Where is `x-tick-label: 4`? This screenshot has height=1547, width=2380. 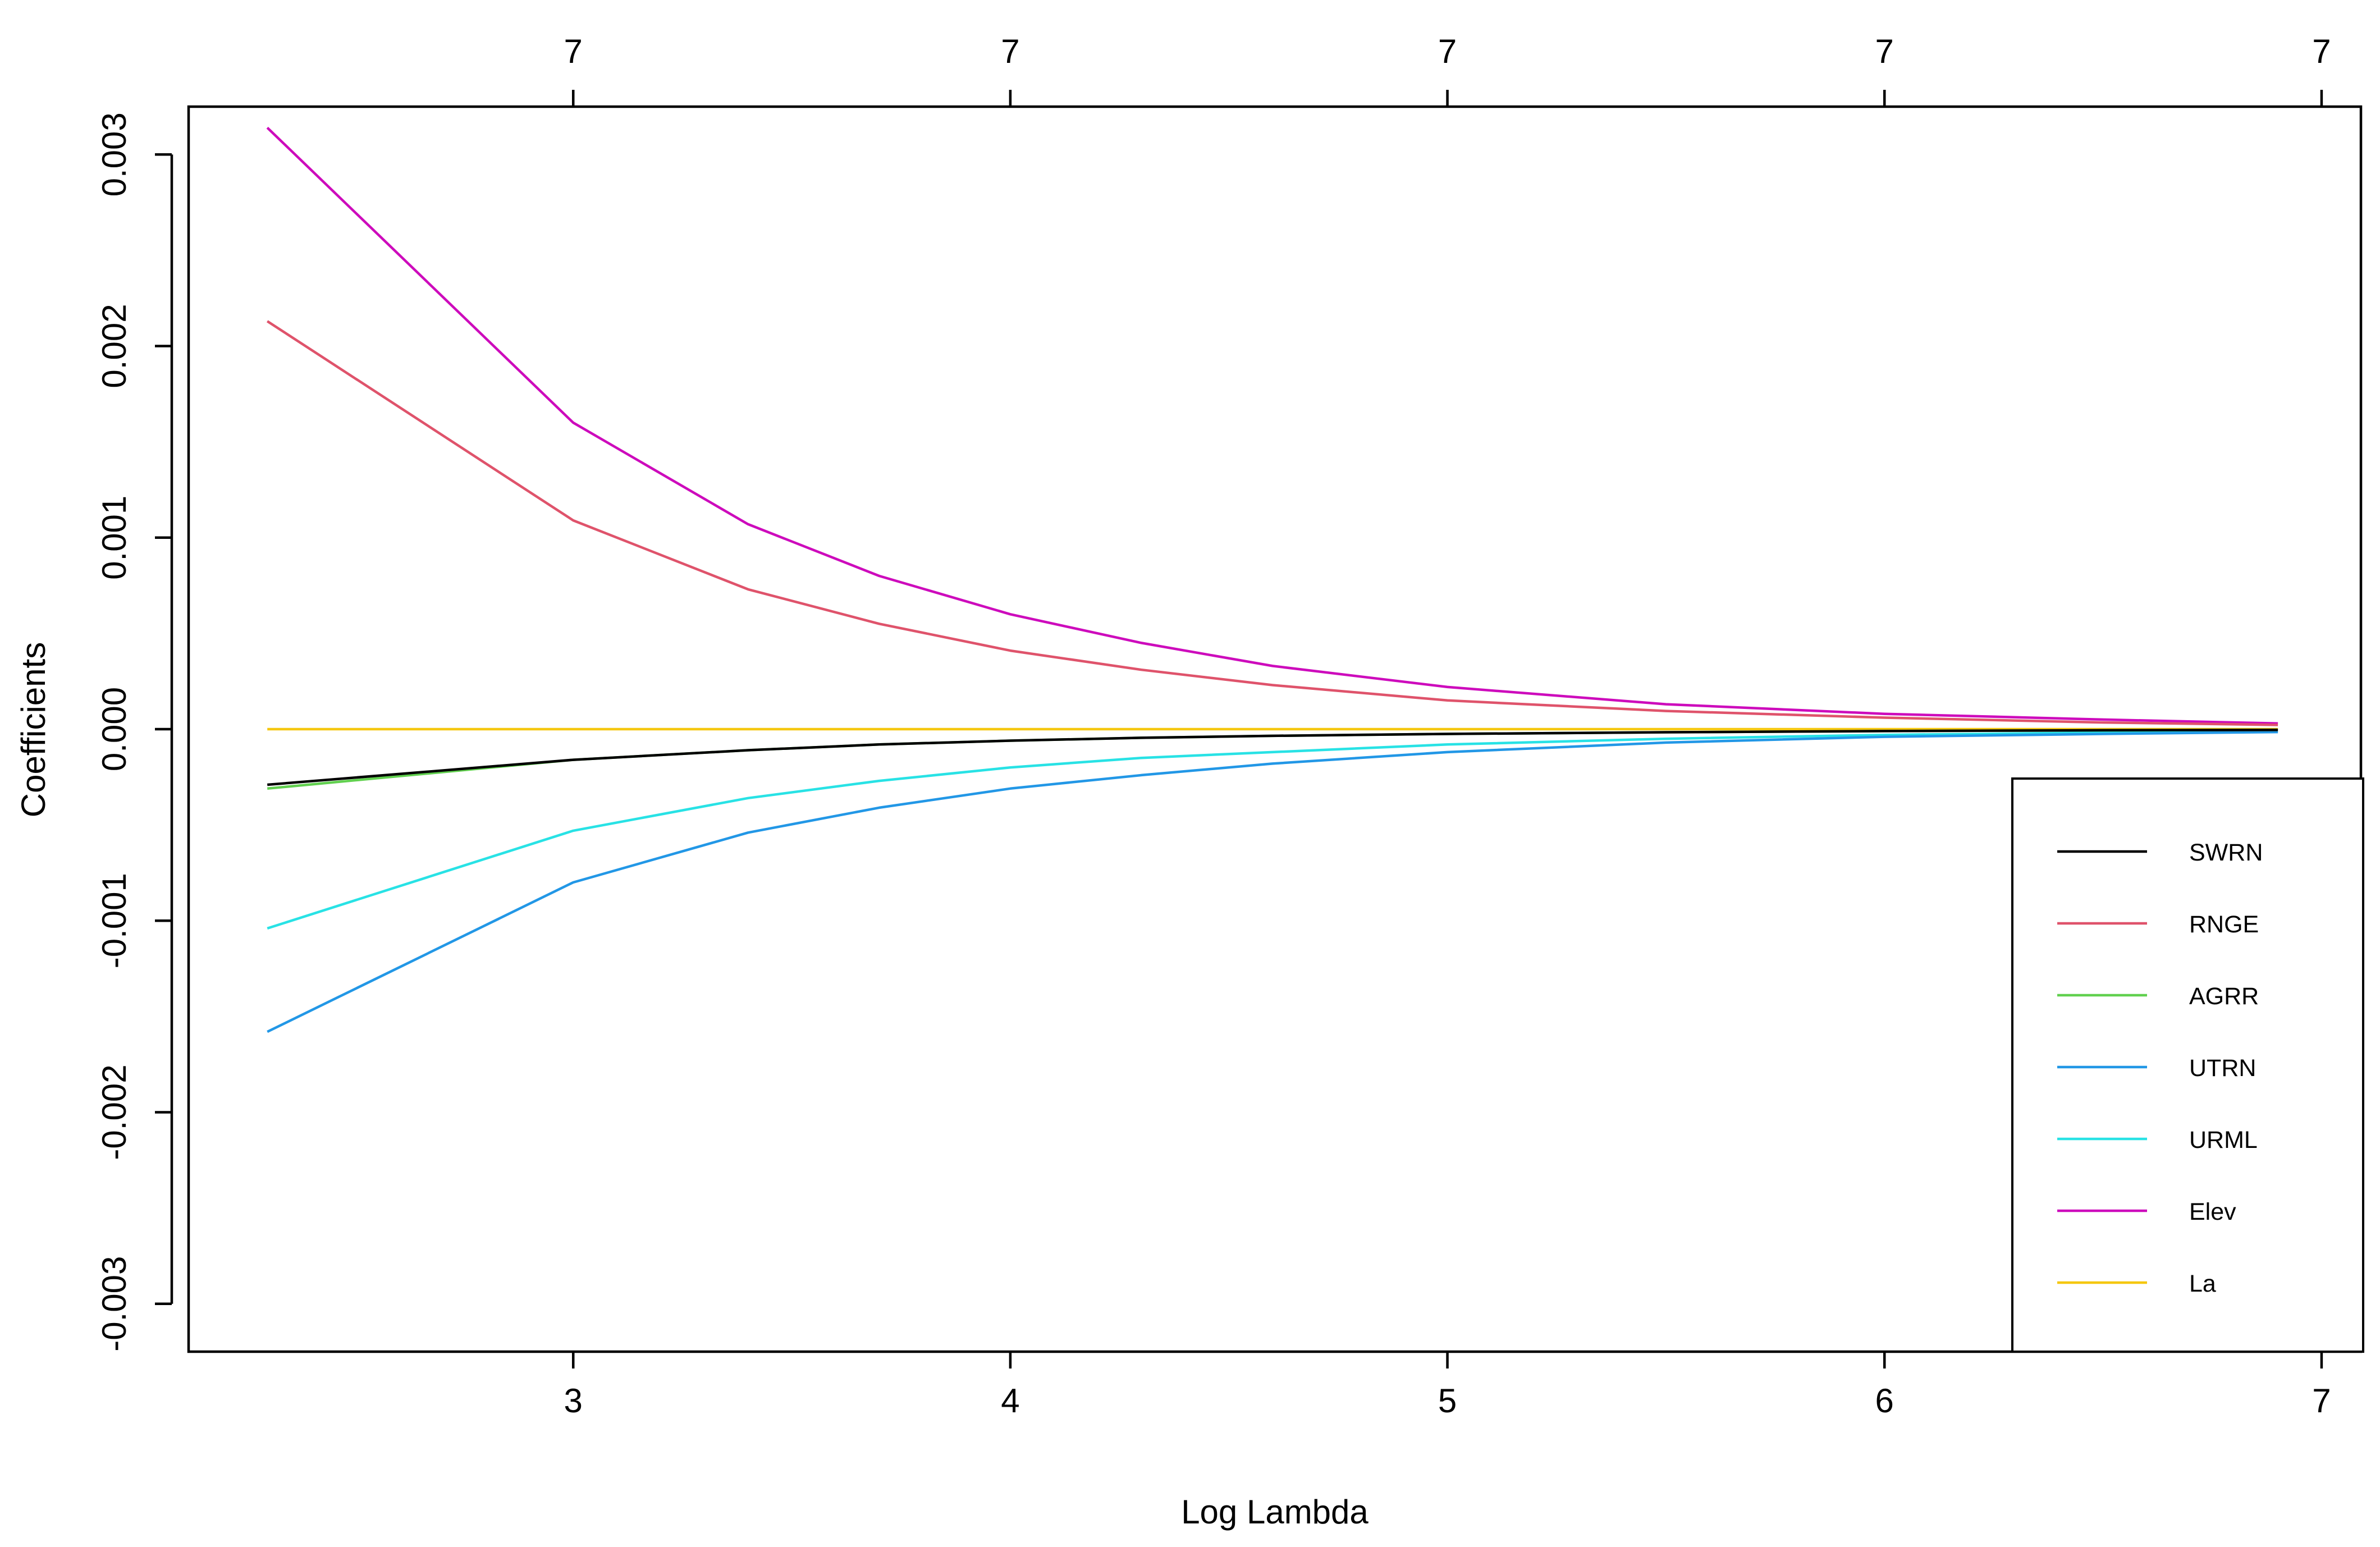
x-tick-label: 4 is located at coordinates (1010, 1401).